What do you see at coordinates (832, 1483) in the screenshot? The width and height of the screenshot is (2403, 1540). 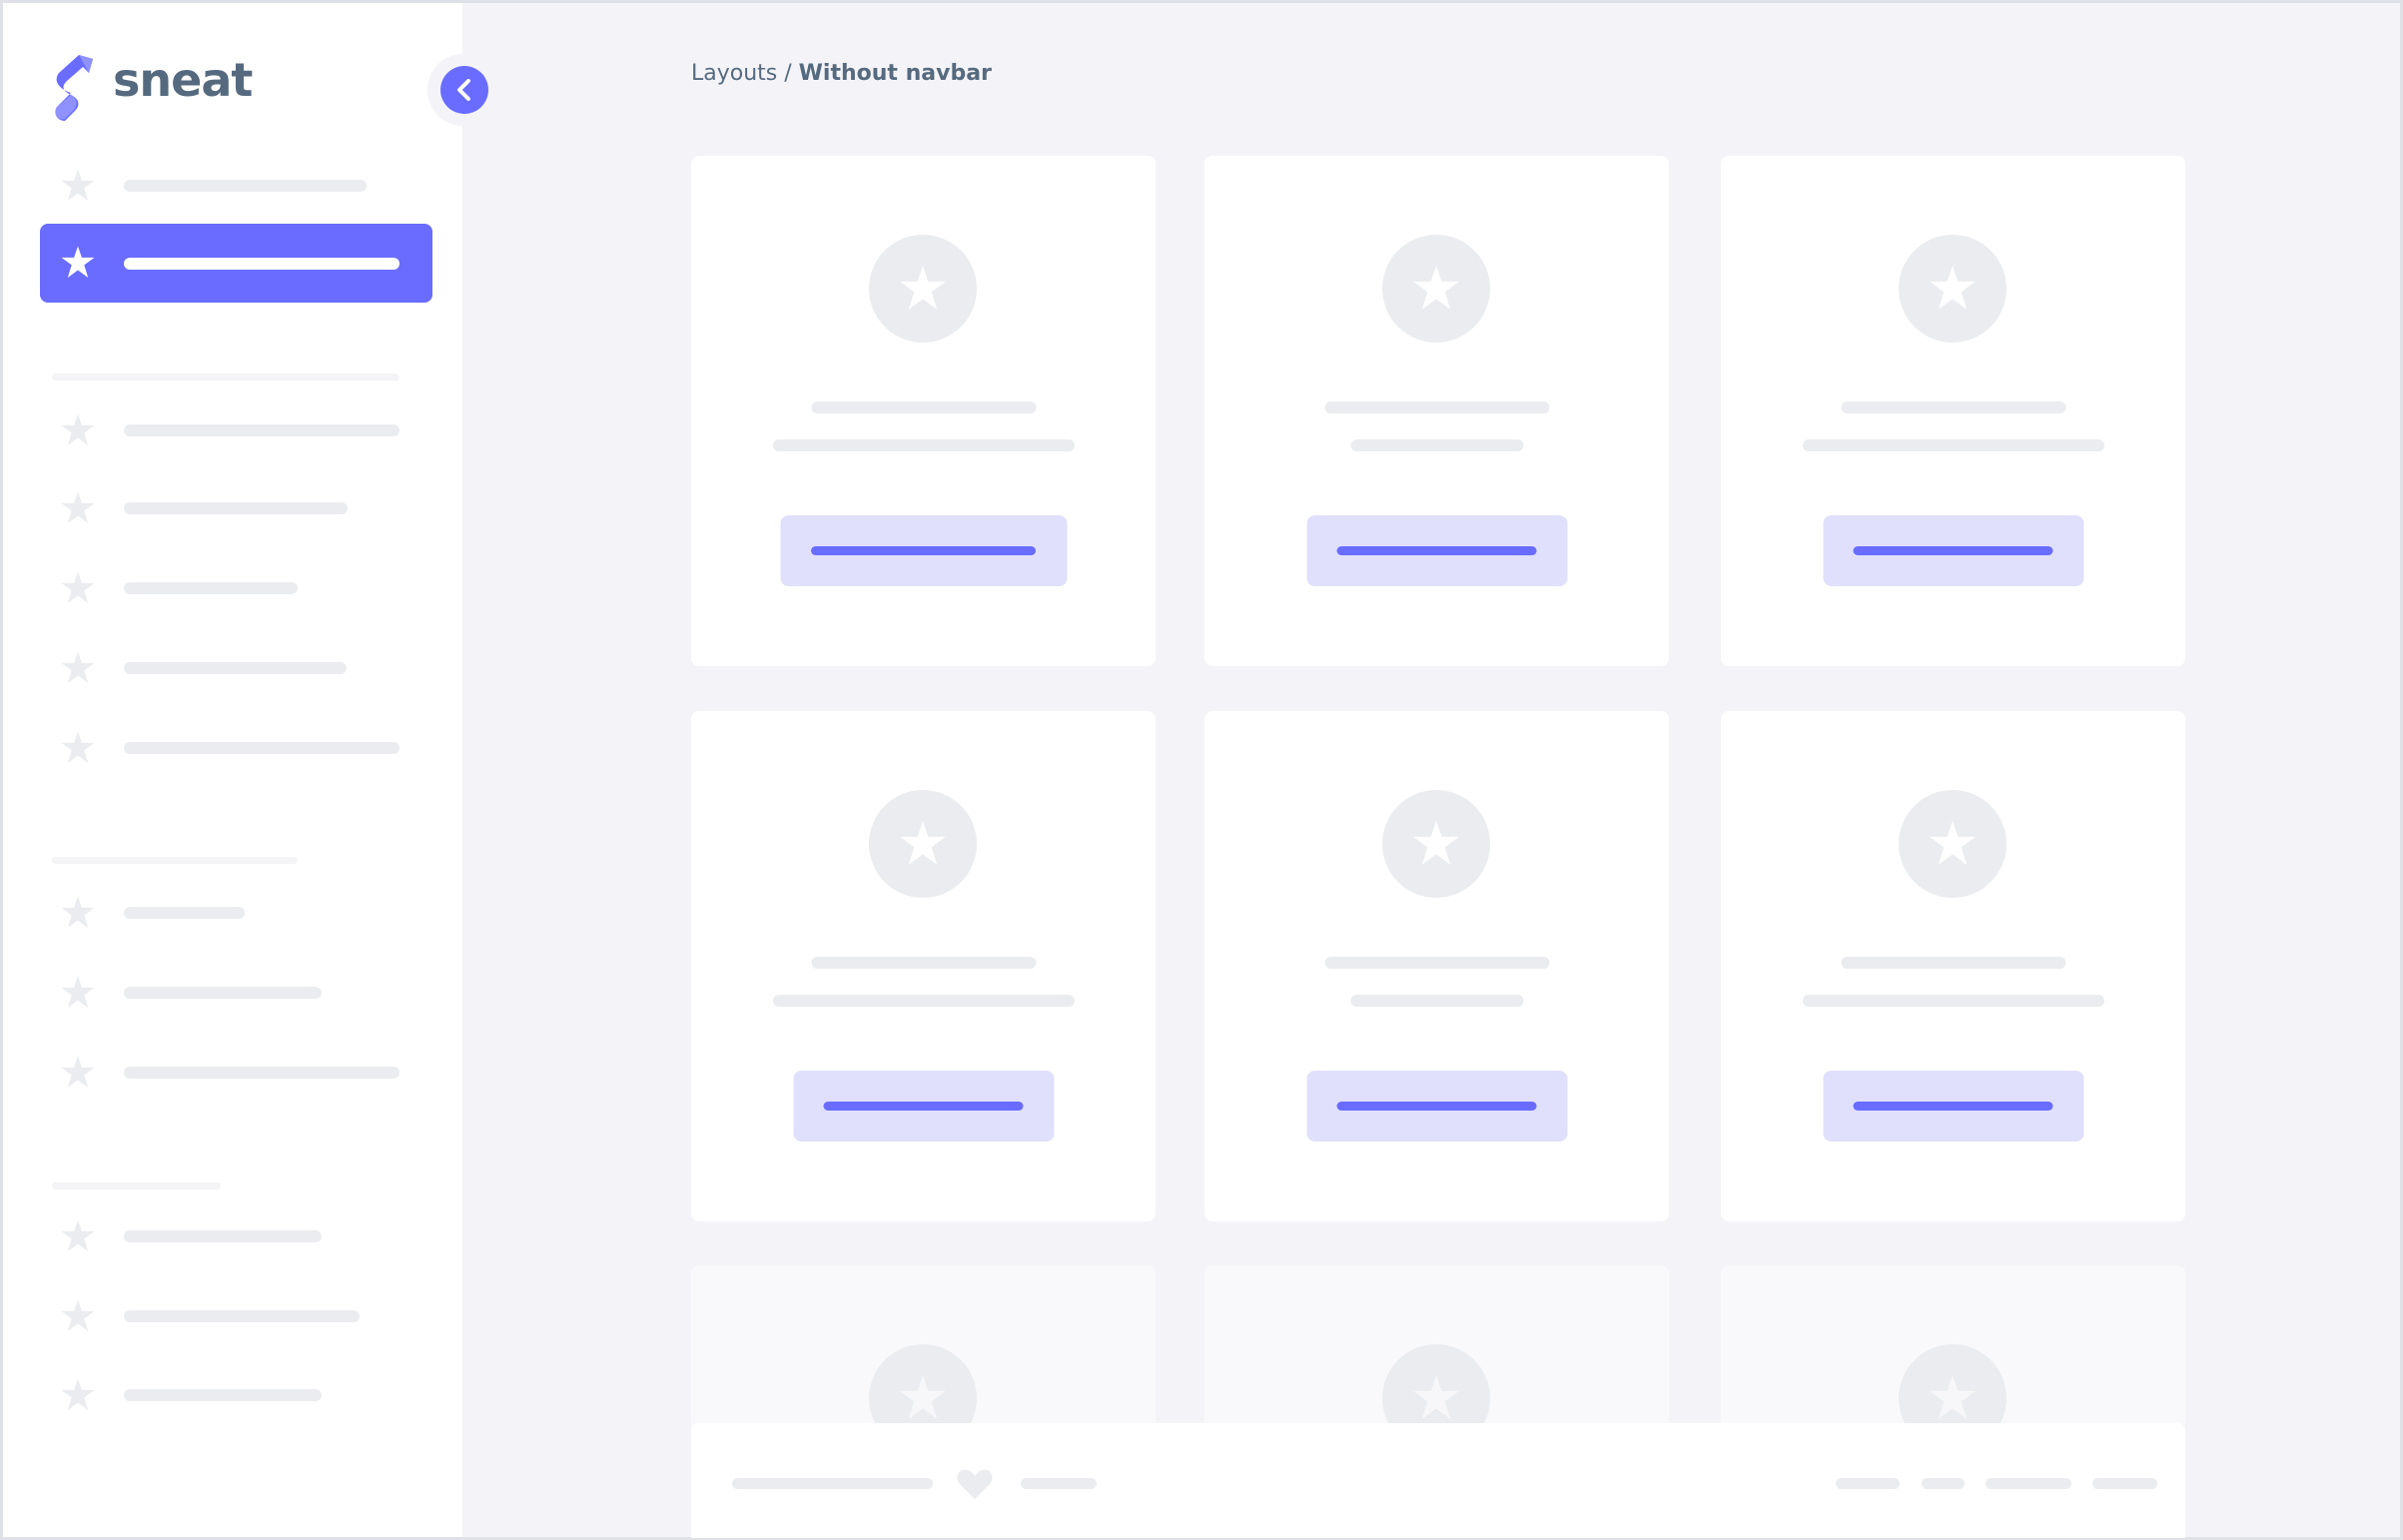 I see `footer-copyright-placeholder` at bounding box center [832, 1483].